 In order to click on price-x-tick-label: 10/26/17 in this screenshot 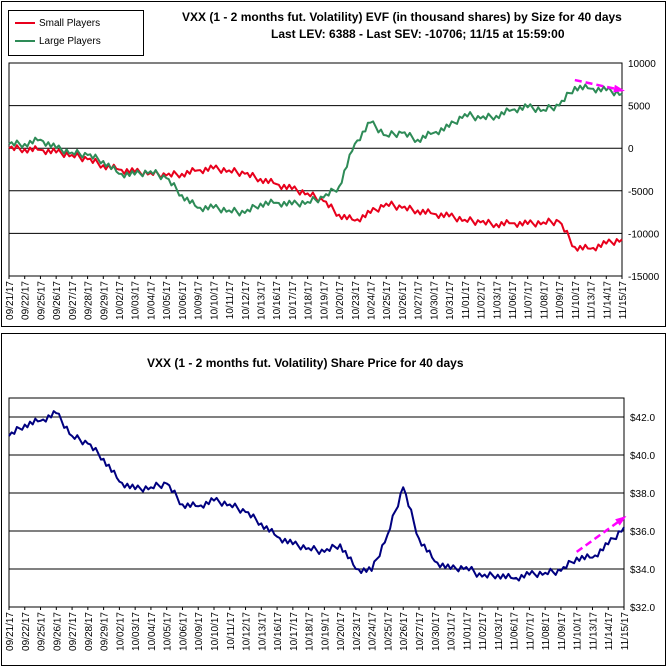, I will do `click(404, 631)`.